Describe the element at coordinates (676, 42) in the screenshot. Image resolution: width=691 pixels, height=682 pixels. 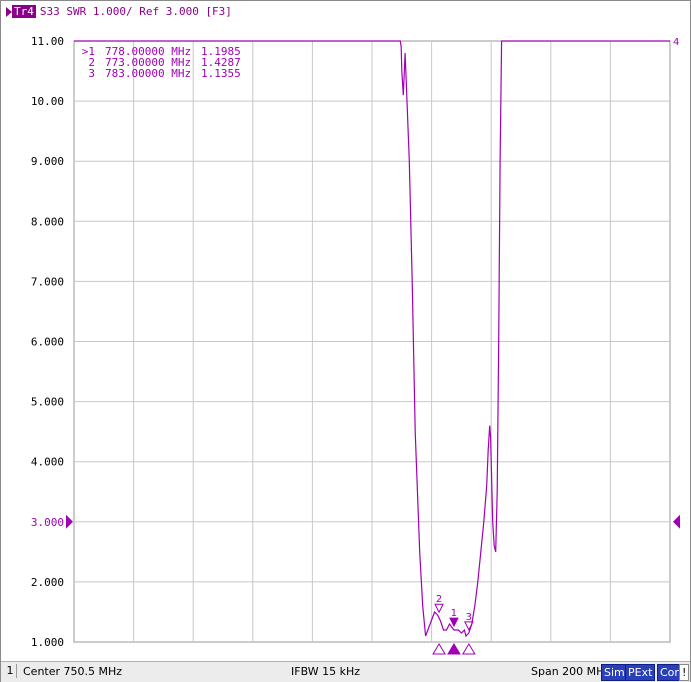
I see `trace-end-label: 4` at that location.